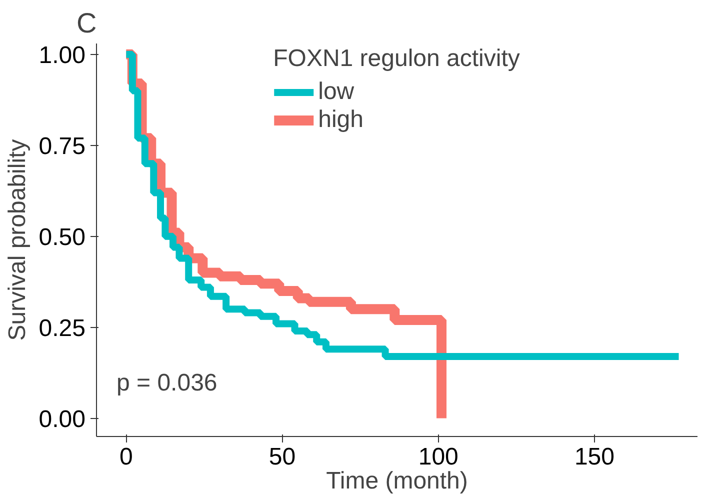 This screenshot has height=497, width=712. I want to click on legend-label: high, so click(341, 120).